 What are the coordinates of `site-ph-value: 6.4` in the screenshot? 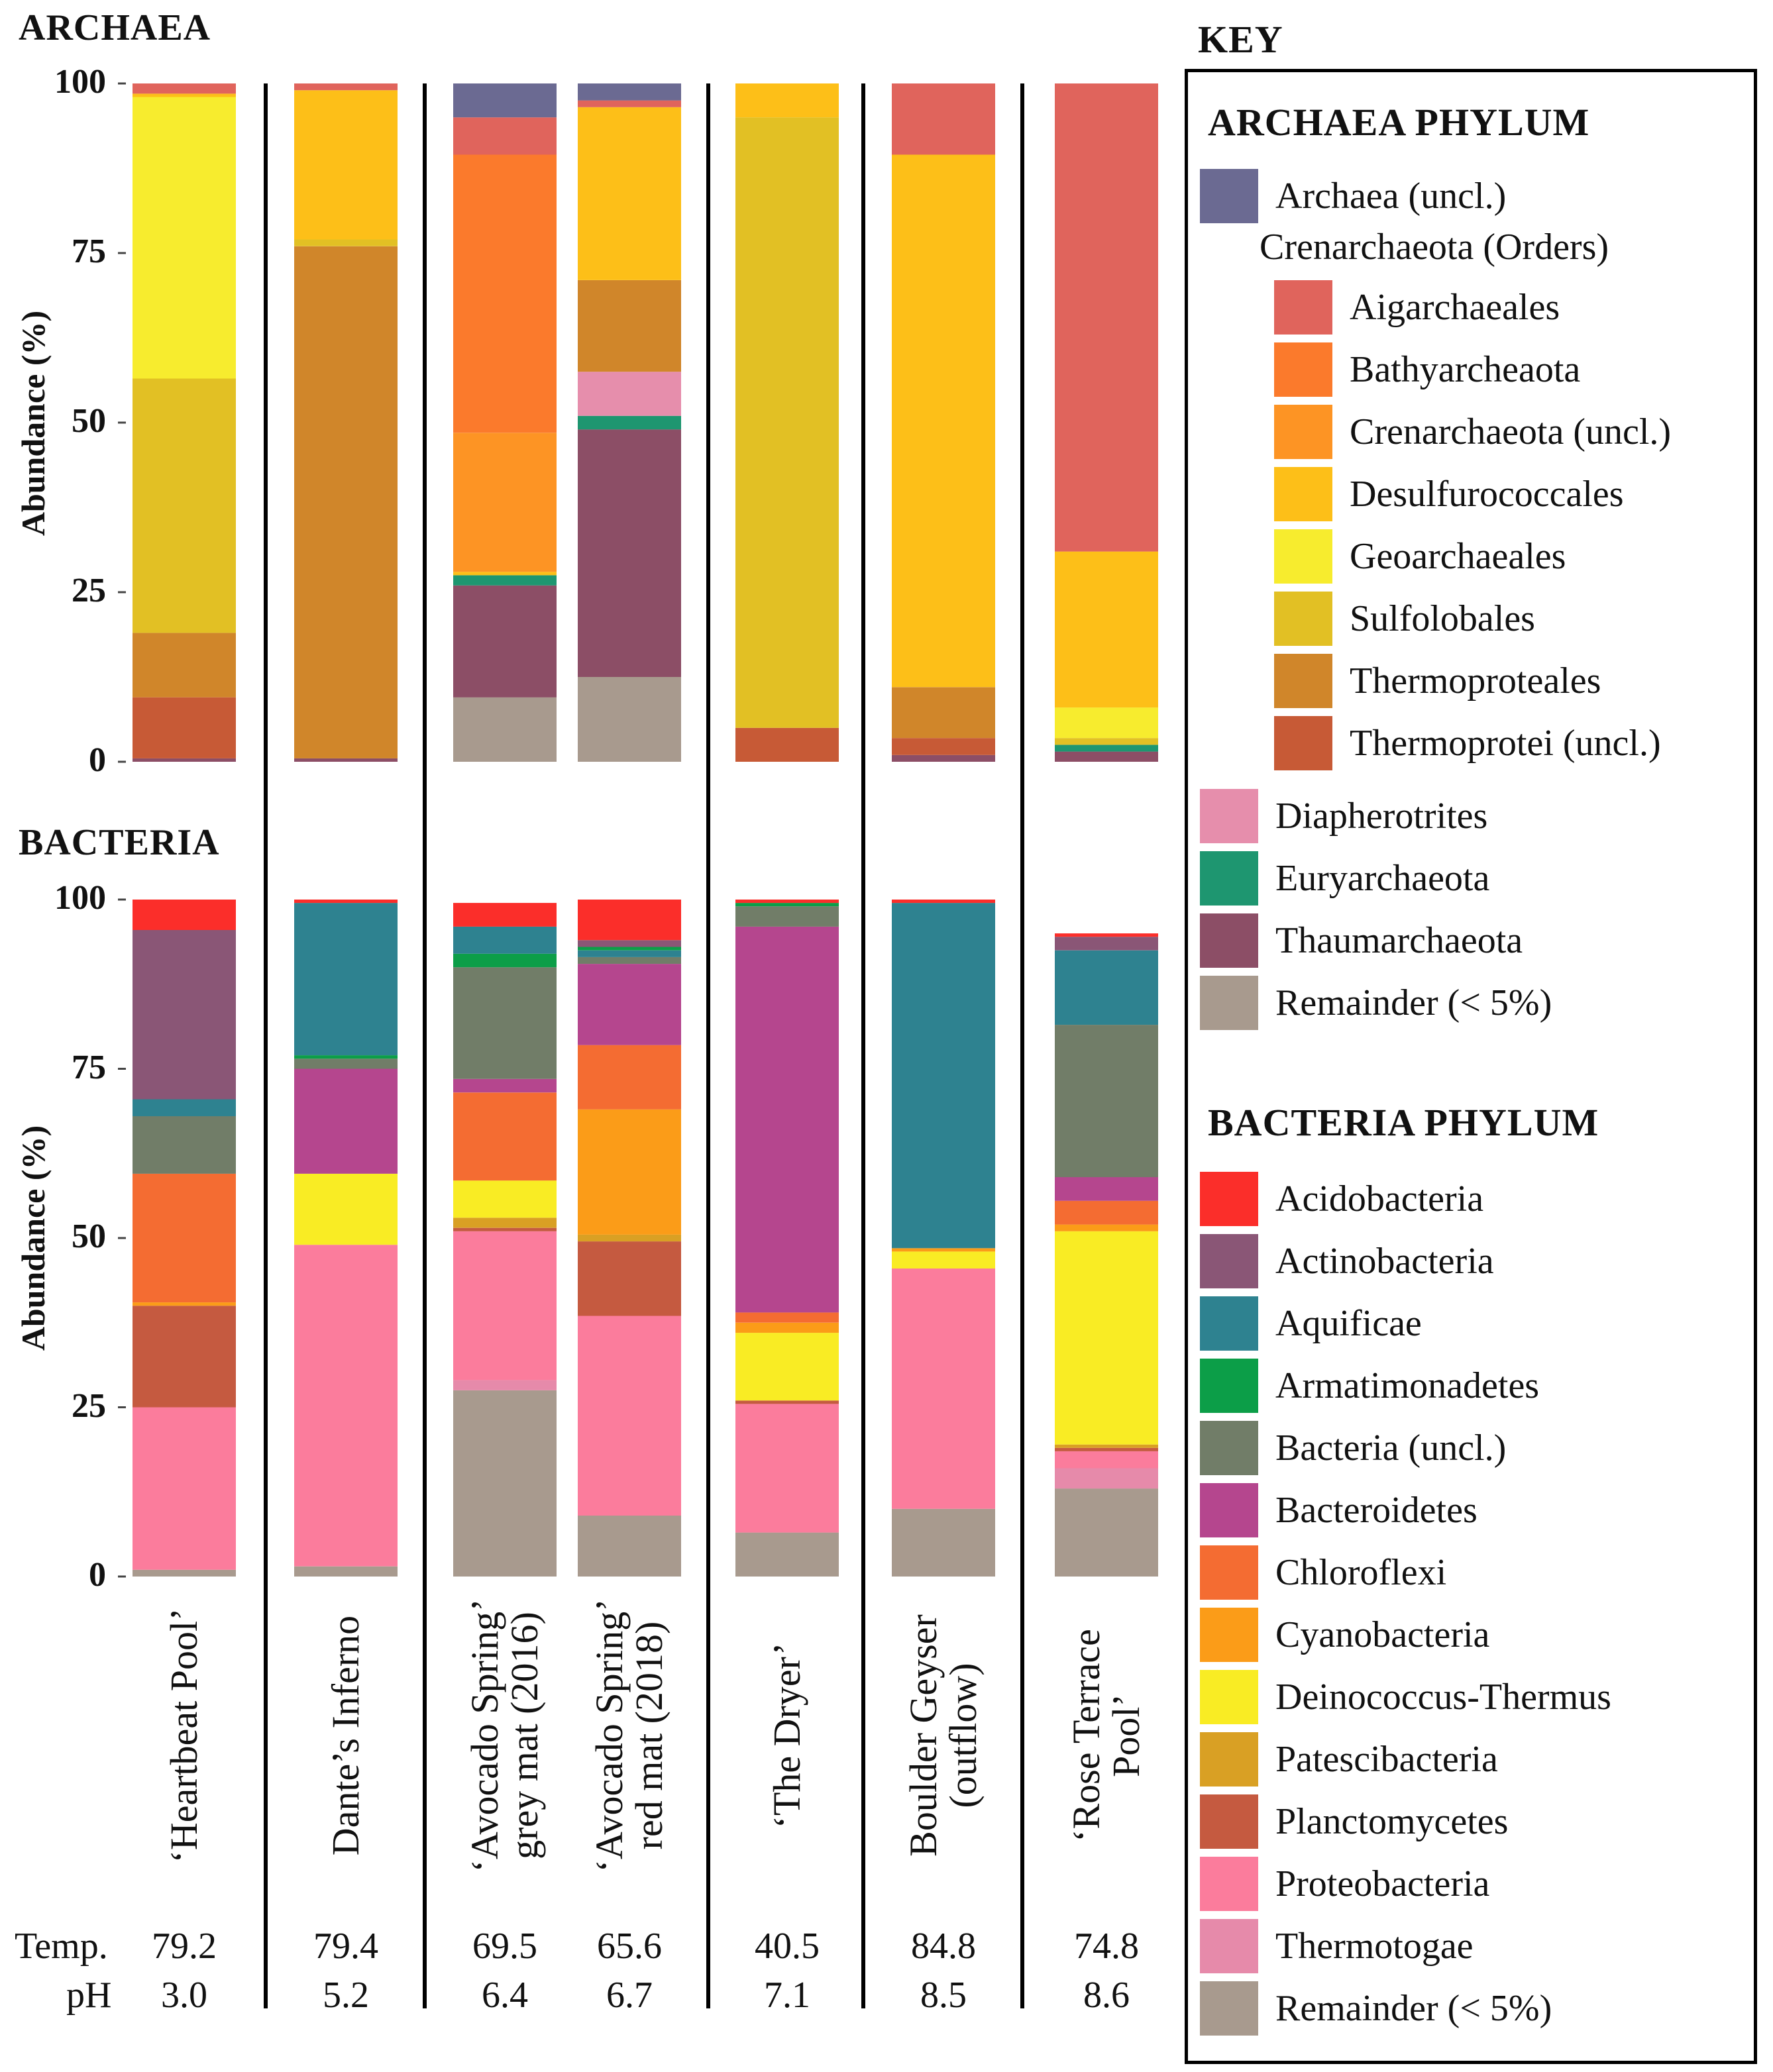 It's located at (505, 1995).